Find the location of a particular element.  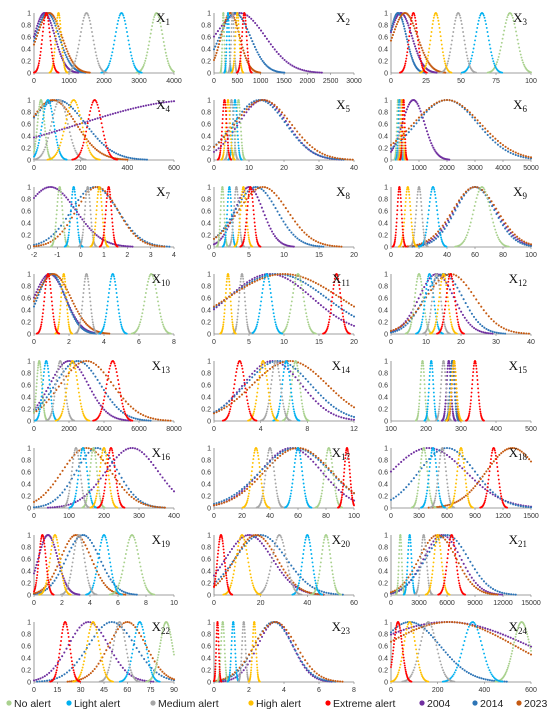

x-tick-label: 40 is located at coordinates (354, 168).